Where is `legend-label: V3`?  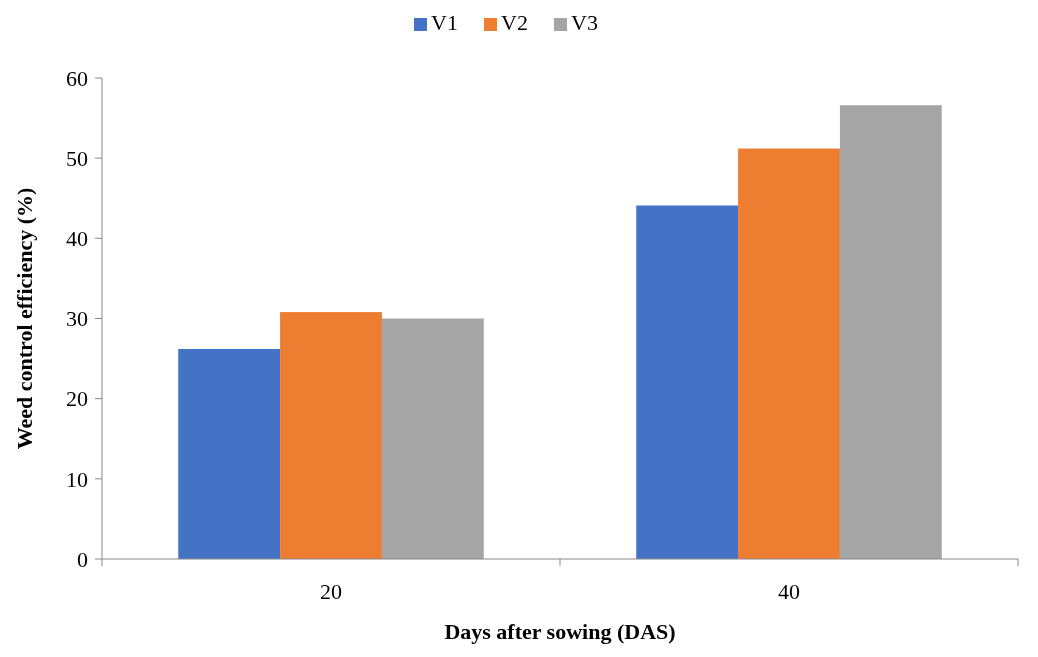
legend-label: V3 is located at coordinates (584, 22).